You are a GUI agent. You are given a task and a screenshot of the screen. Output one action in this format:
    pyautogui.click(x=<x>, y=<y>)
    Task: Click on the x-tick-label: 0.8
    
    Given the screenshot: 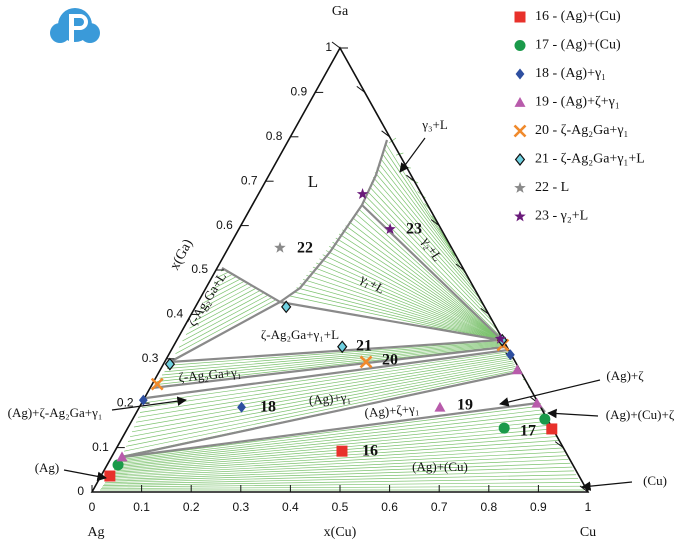 What is the action you would take?
    pyautogui.click(x=488, y=507)
    